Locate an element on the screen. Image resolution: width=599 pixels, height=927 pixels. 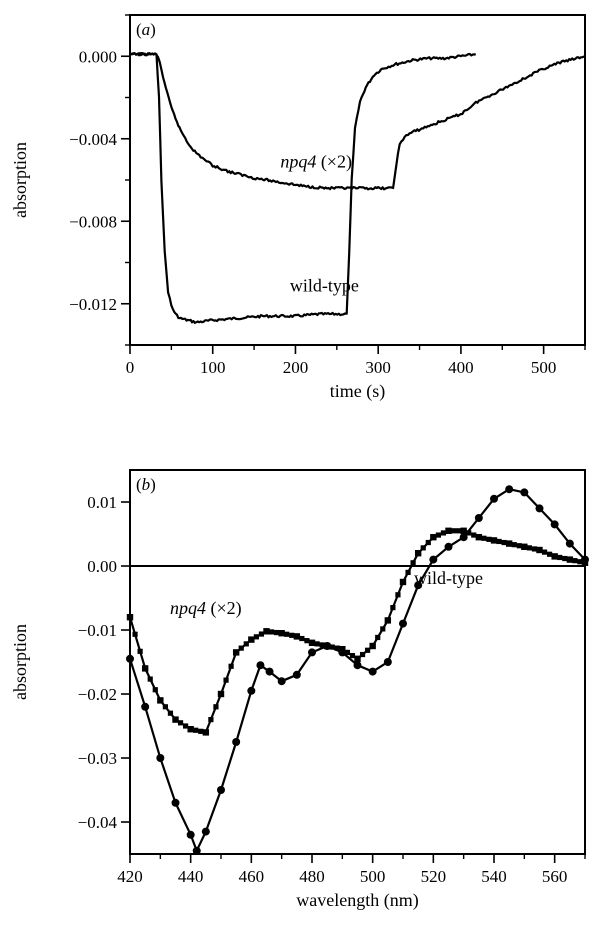
x-tick-label: 460 is located at coordinates (252, 876).